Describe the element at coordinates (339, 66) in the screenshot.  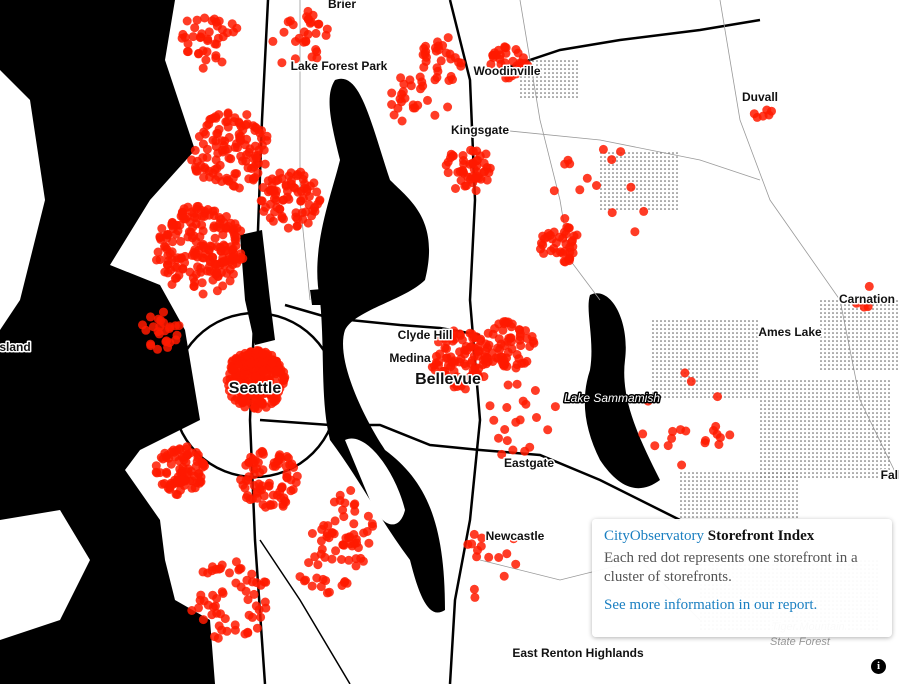
I see `place-label: Lake Forest Park` at that location.